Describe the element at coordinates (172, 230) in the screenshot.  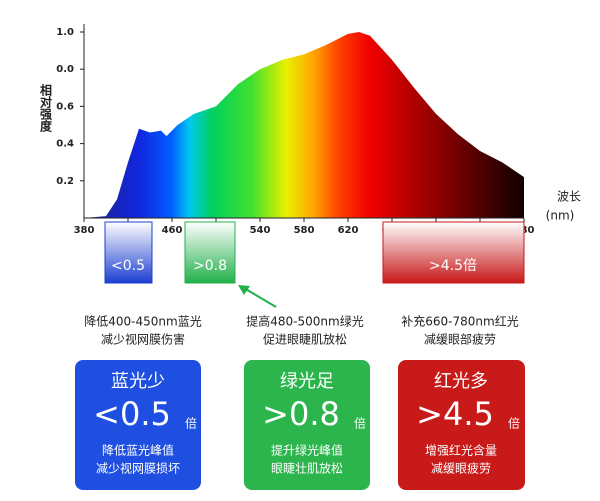
I see `x-tick-label: 460` at that location.